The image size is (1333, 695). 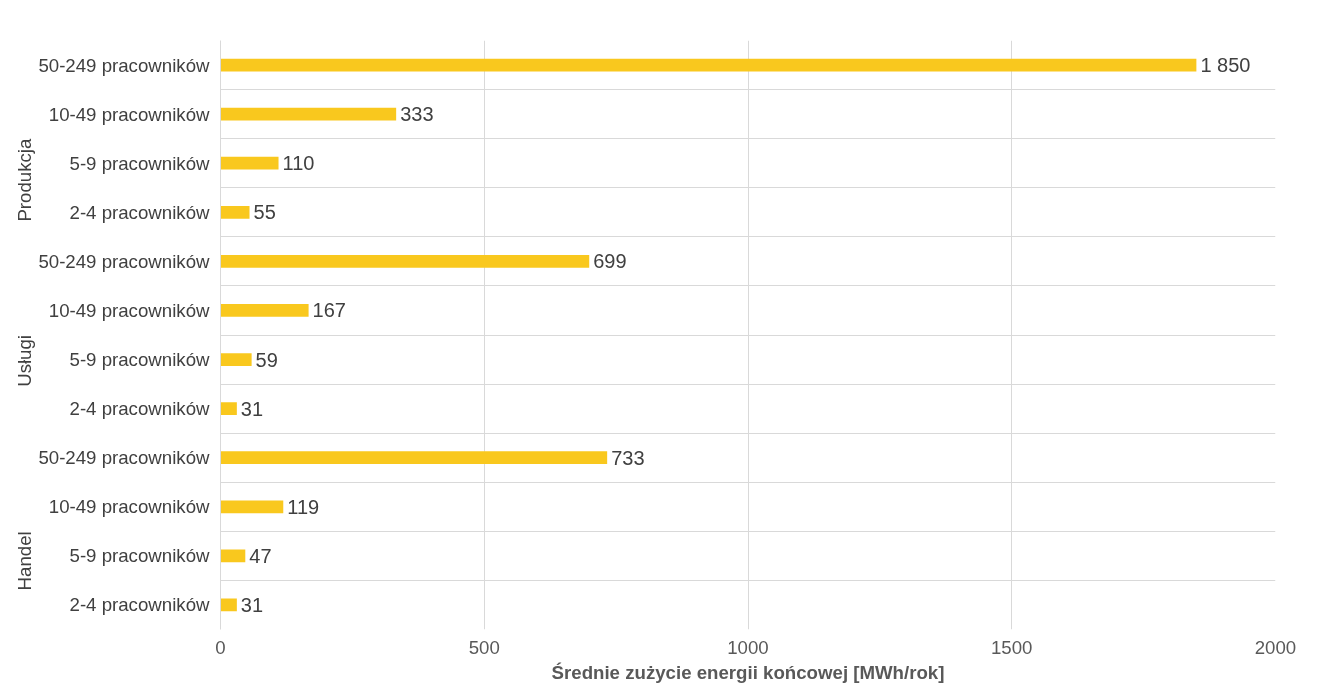 I want to click on x-axis-title: Średnie zużycie energii końcowej [MWh/rok], so click(x=748, y=672).